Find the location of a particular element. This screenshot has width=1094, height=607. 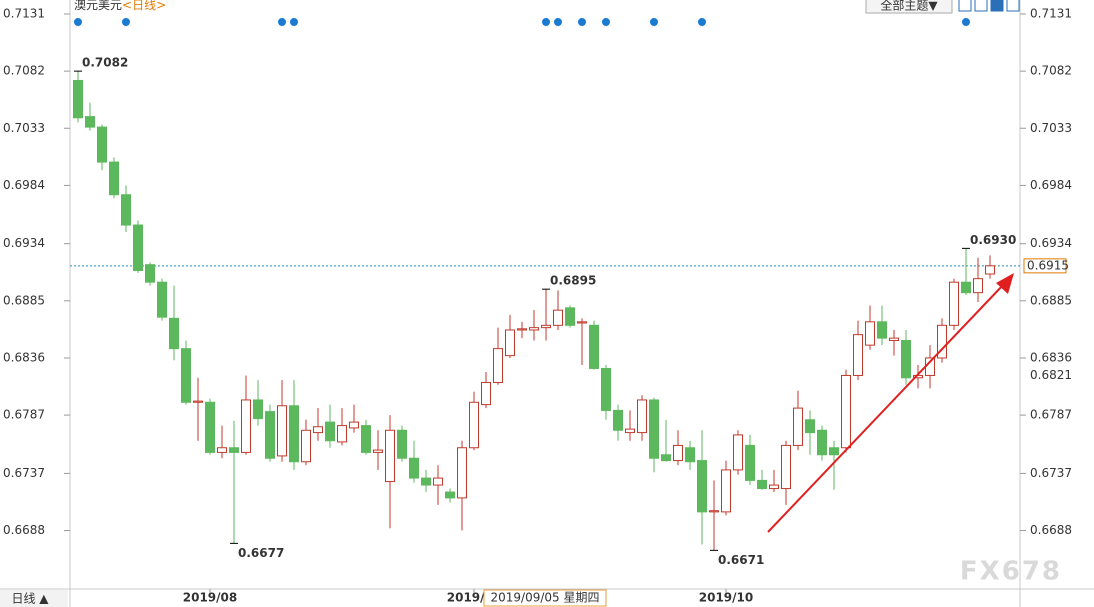

crosshair-date: 2019/09/05 星期四 is located at coordinates (545, 598).